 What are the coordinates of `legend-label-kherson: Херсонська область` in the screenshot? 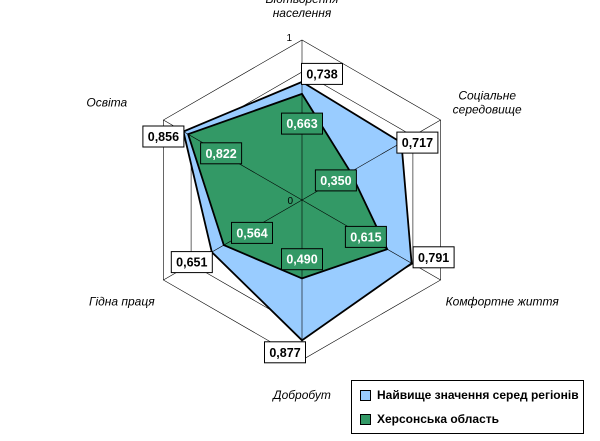 It's located at (438, 419).